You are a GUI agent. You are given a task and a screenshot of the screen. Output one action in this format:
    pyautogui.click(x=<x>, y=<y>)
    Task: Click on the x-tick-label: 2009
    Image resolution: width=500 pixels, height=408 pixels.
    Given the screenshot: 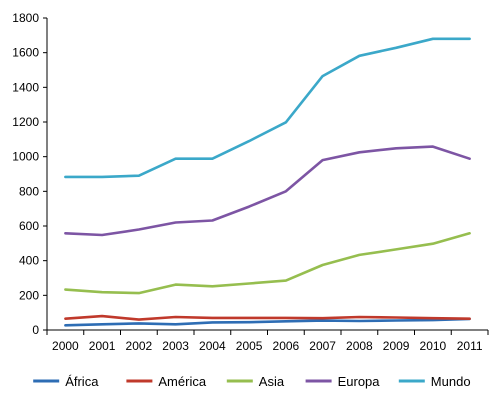 What is the action you would take?
    pyautogui.click(x=396, y=346)
    